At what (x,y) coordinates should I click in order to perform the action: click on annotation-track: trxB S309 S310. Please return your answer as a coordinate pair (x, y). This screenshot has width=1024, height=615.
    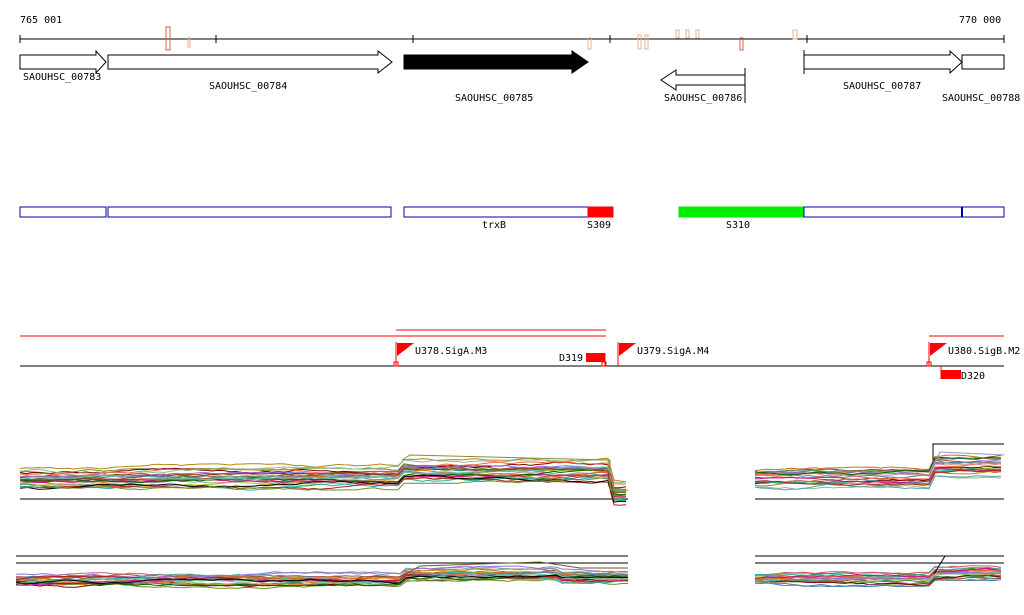
    Looking at the image, I should click on (512, 218).